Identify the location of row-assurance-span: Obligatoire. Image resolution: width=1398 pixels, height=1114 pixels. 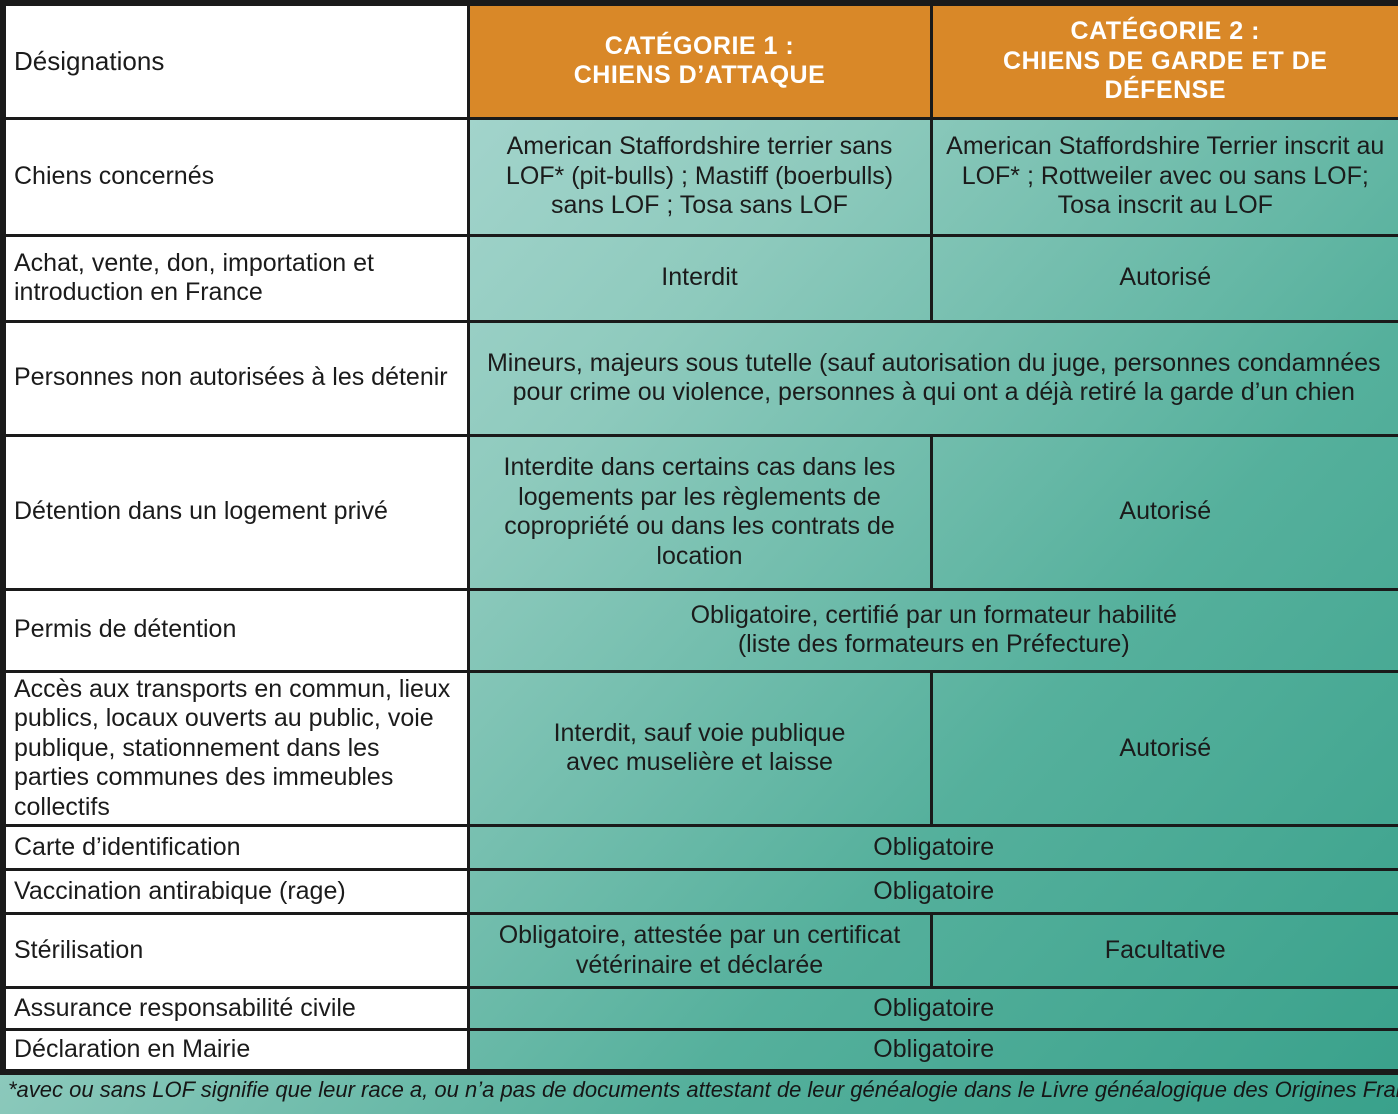
(932, 1008).